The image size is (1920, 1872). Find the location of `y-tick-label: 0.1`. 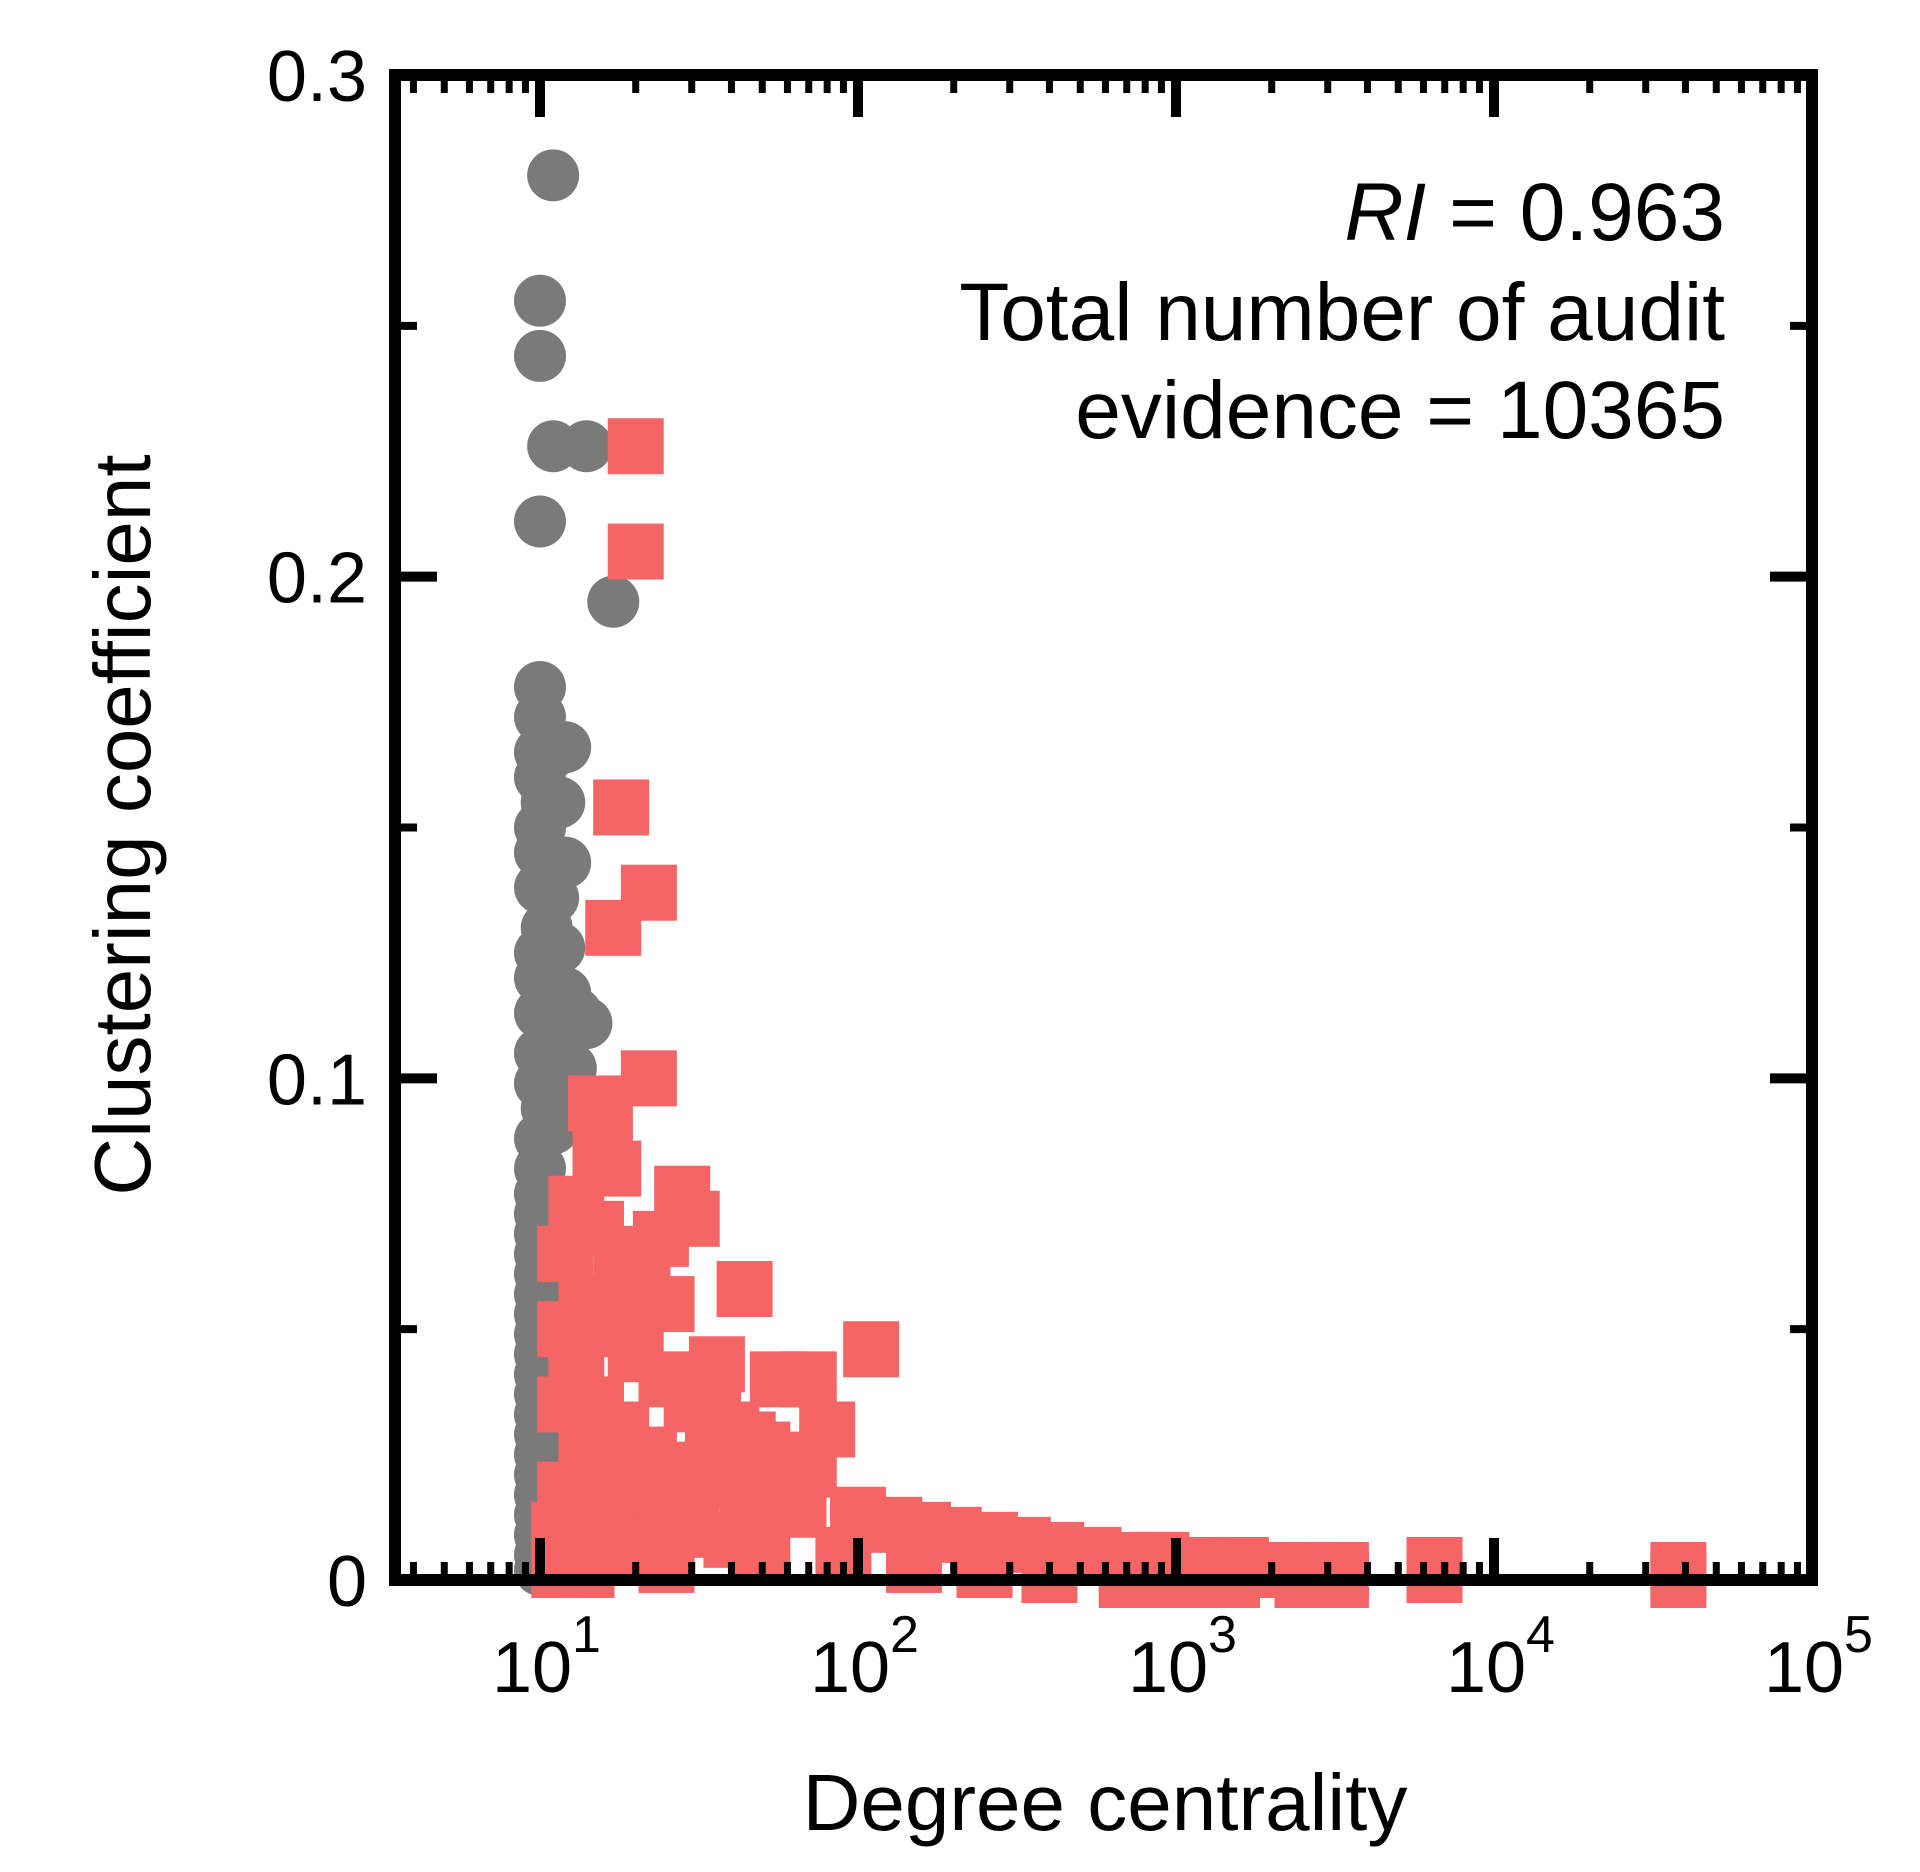

y-tick-label: 0.1 is located at coordinates (317, 1080).